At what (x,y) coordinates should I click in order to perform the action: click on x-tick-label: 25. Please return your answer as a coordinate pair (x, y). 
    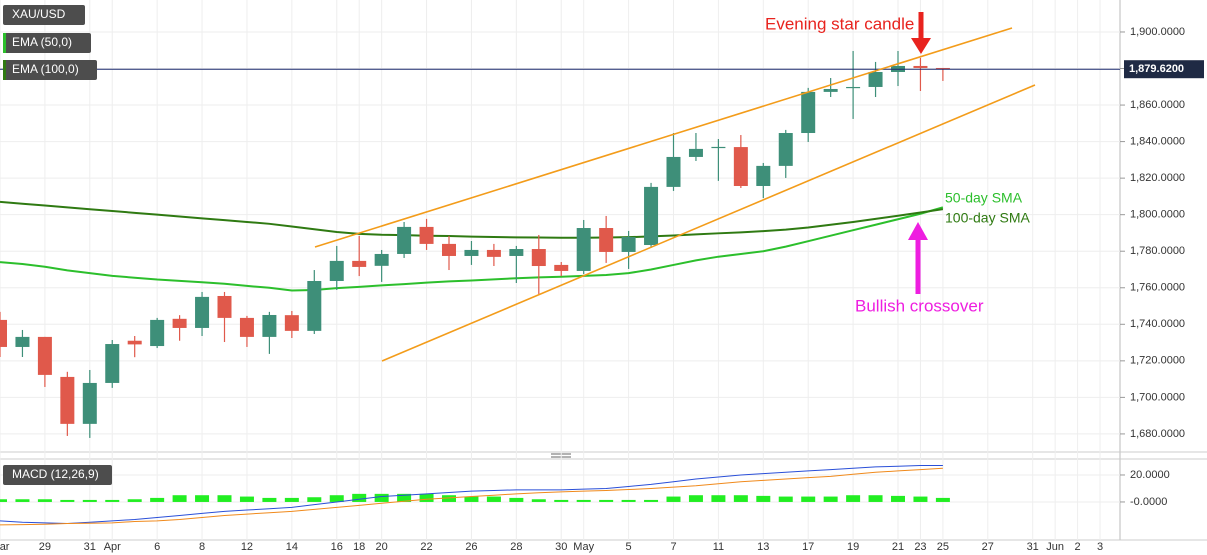
    Looking at the image, I should click on (943, 547).